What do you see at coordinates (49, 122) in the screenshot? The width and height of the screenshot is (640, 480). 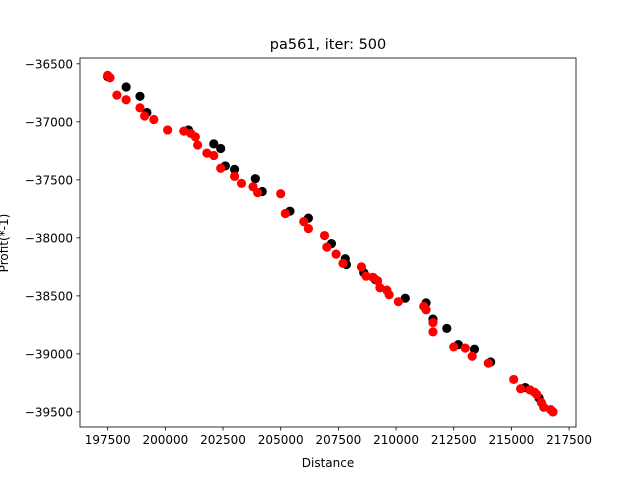 I see `y-tick-label: −37000` at bounding box center [49, 122].